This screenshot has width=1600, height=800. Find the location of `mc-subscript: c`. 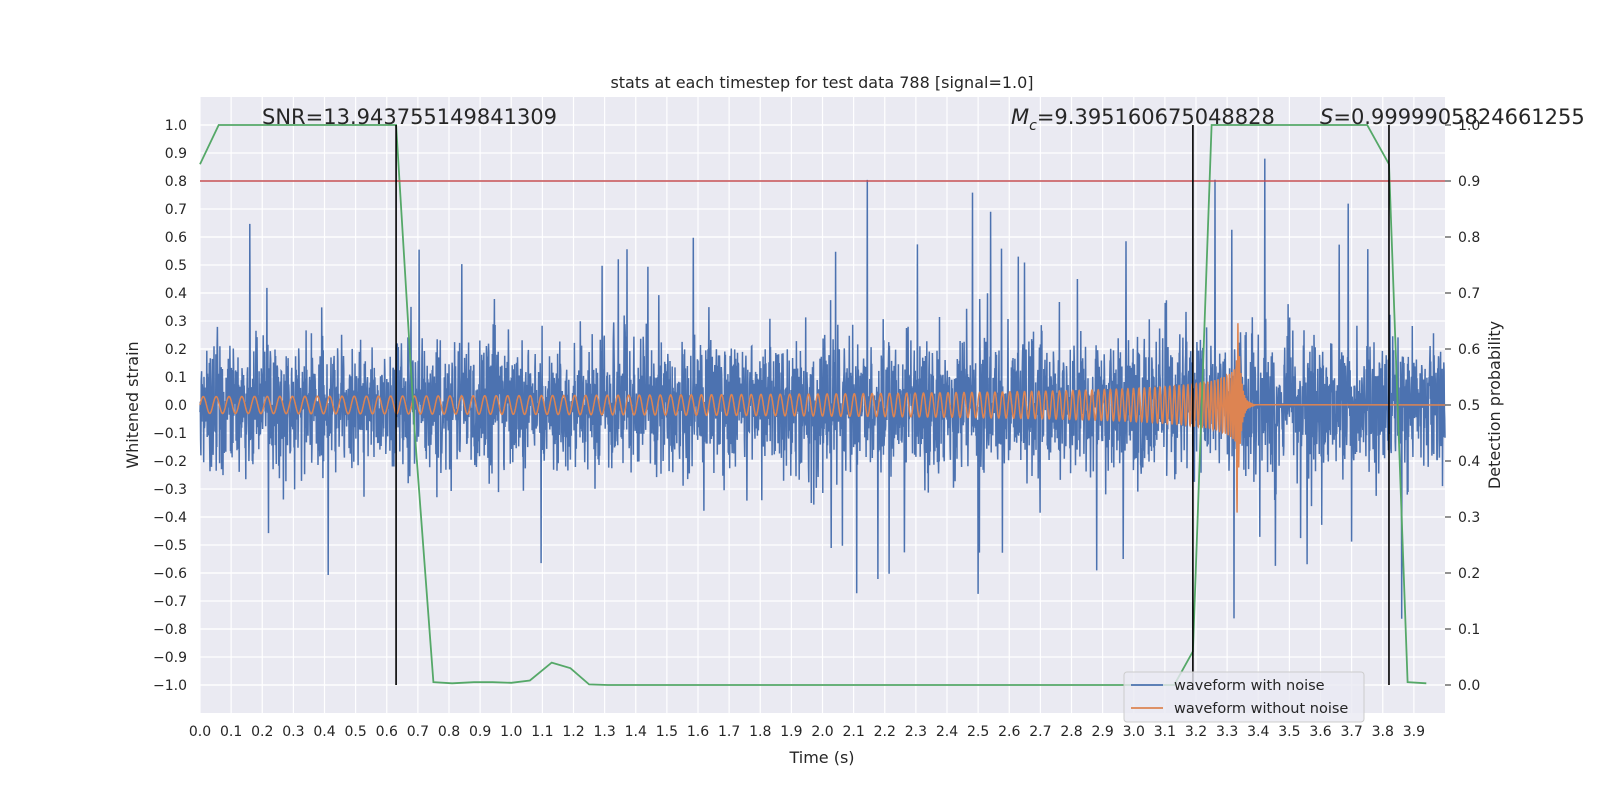

mc-subscript: c is located at coordinates (1033, 126).